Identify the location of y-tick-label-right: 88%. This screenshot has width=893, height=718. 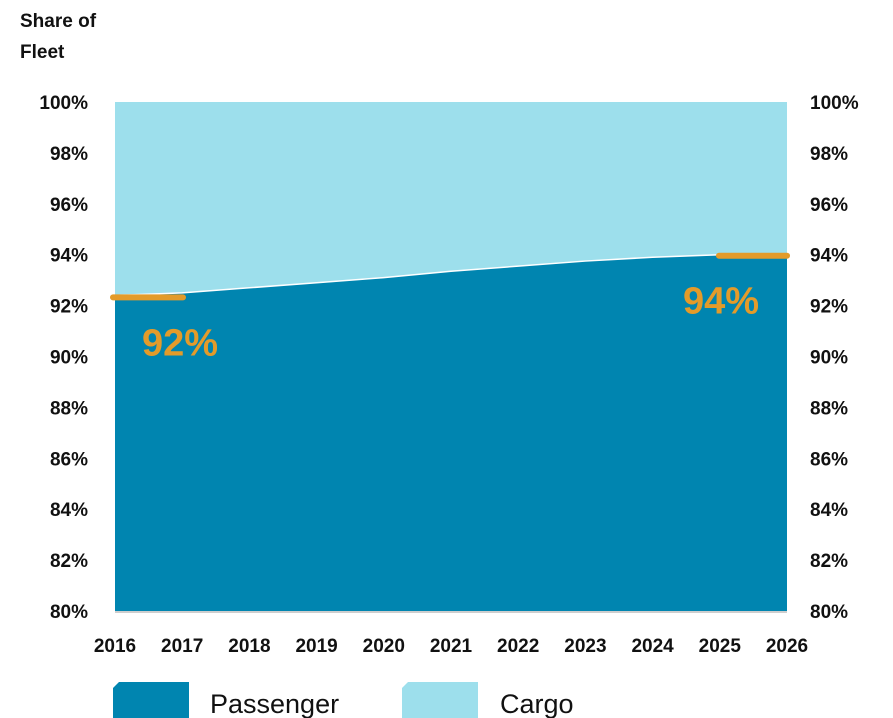
(829, 408).